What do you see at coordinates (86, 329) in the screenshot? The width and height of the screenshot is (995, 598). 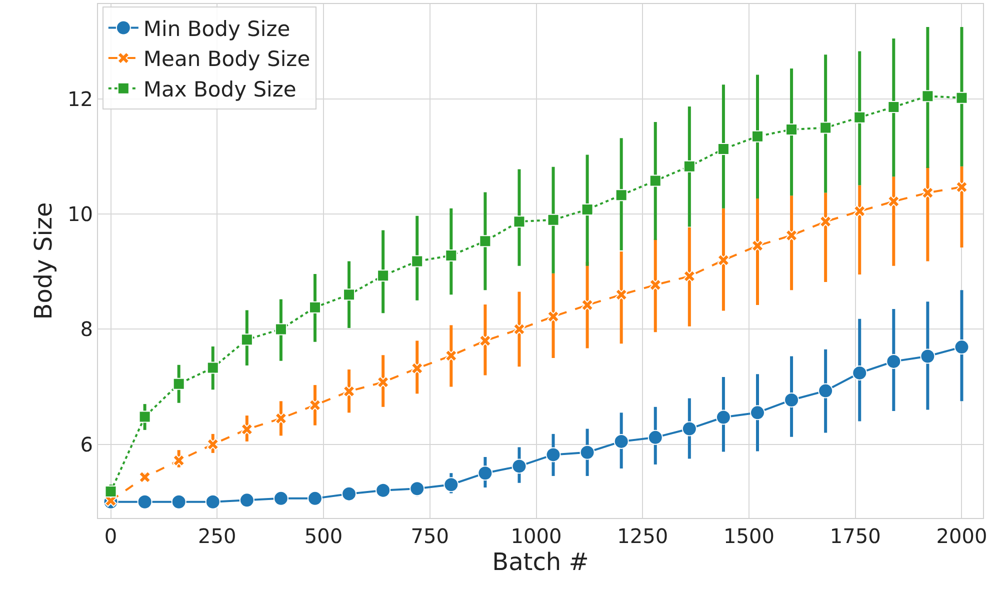 I see `y-tick-label: 8` at bounding box center [86, 329].